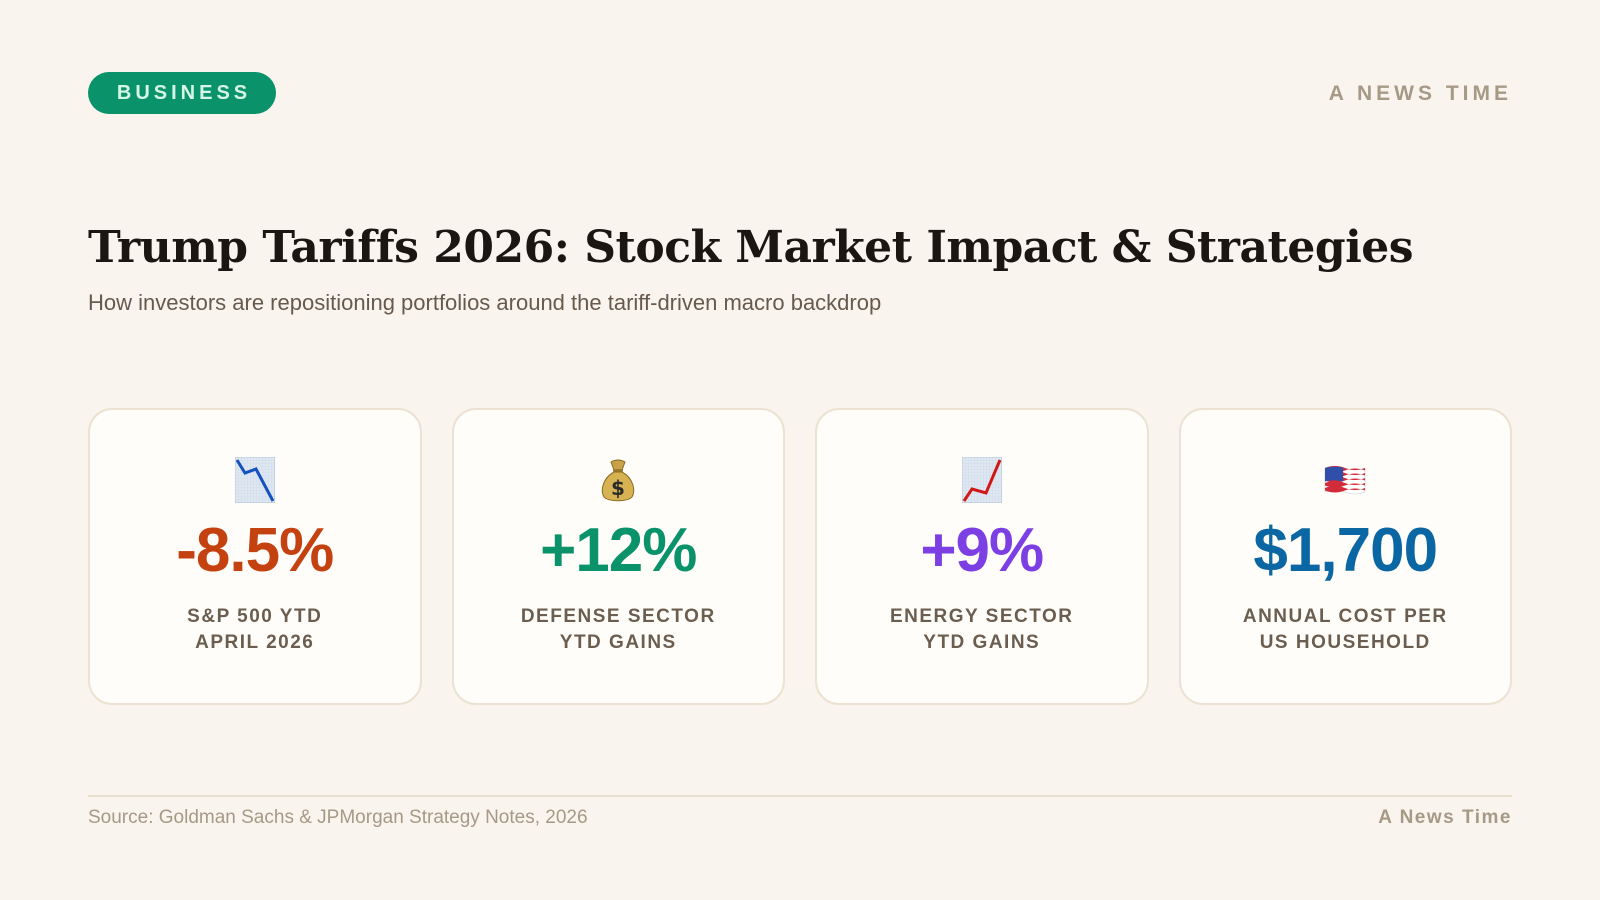 Image resolution: width=1600 pixels, height=900 pixels. I want to click on stat-label: DEFENSE SECTOR YTD GAINS, so click(618, 630).